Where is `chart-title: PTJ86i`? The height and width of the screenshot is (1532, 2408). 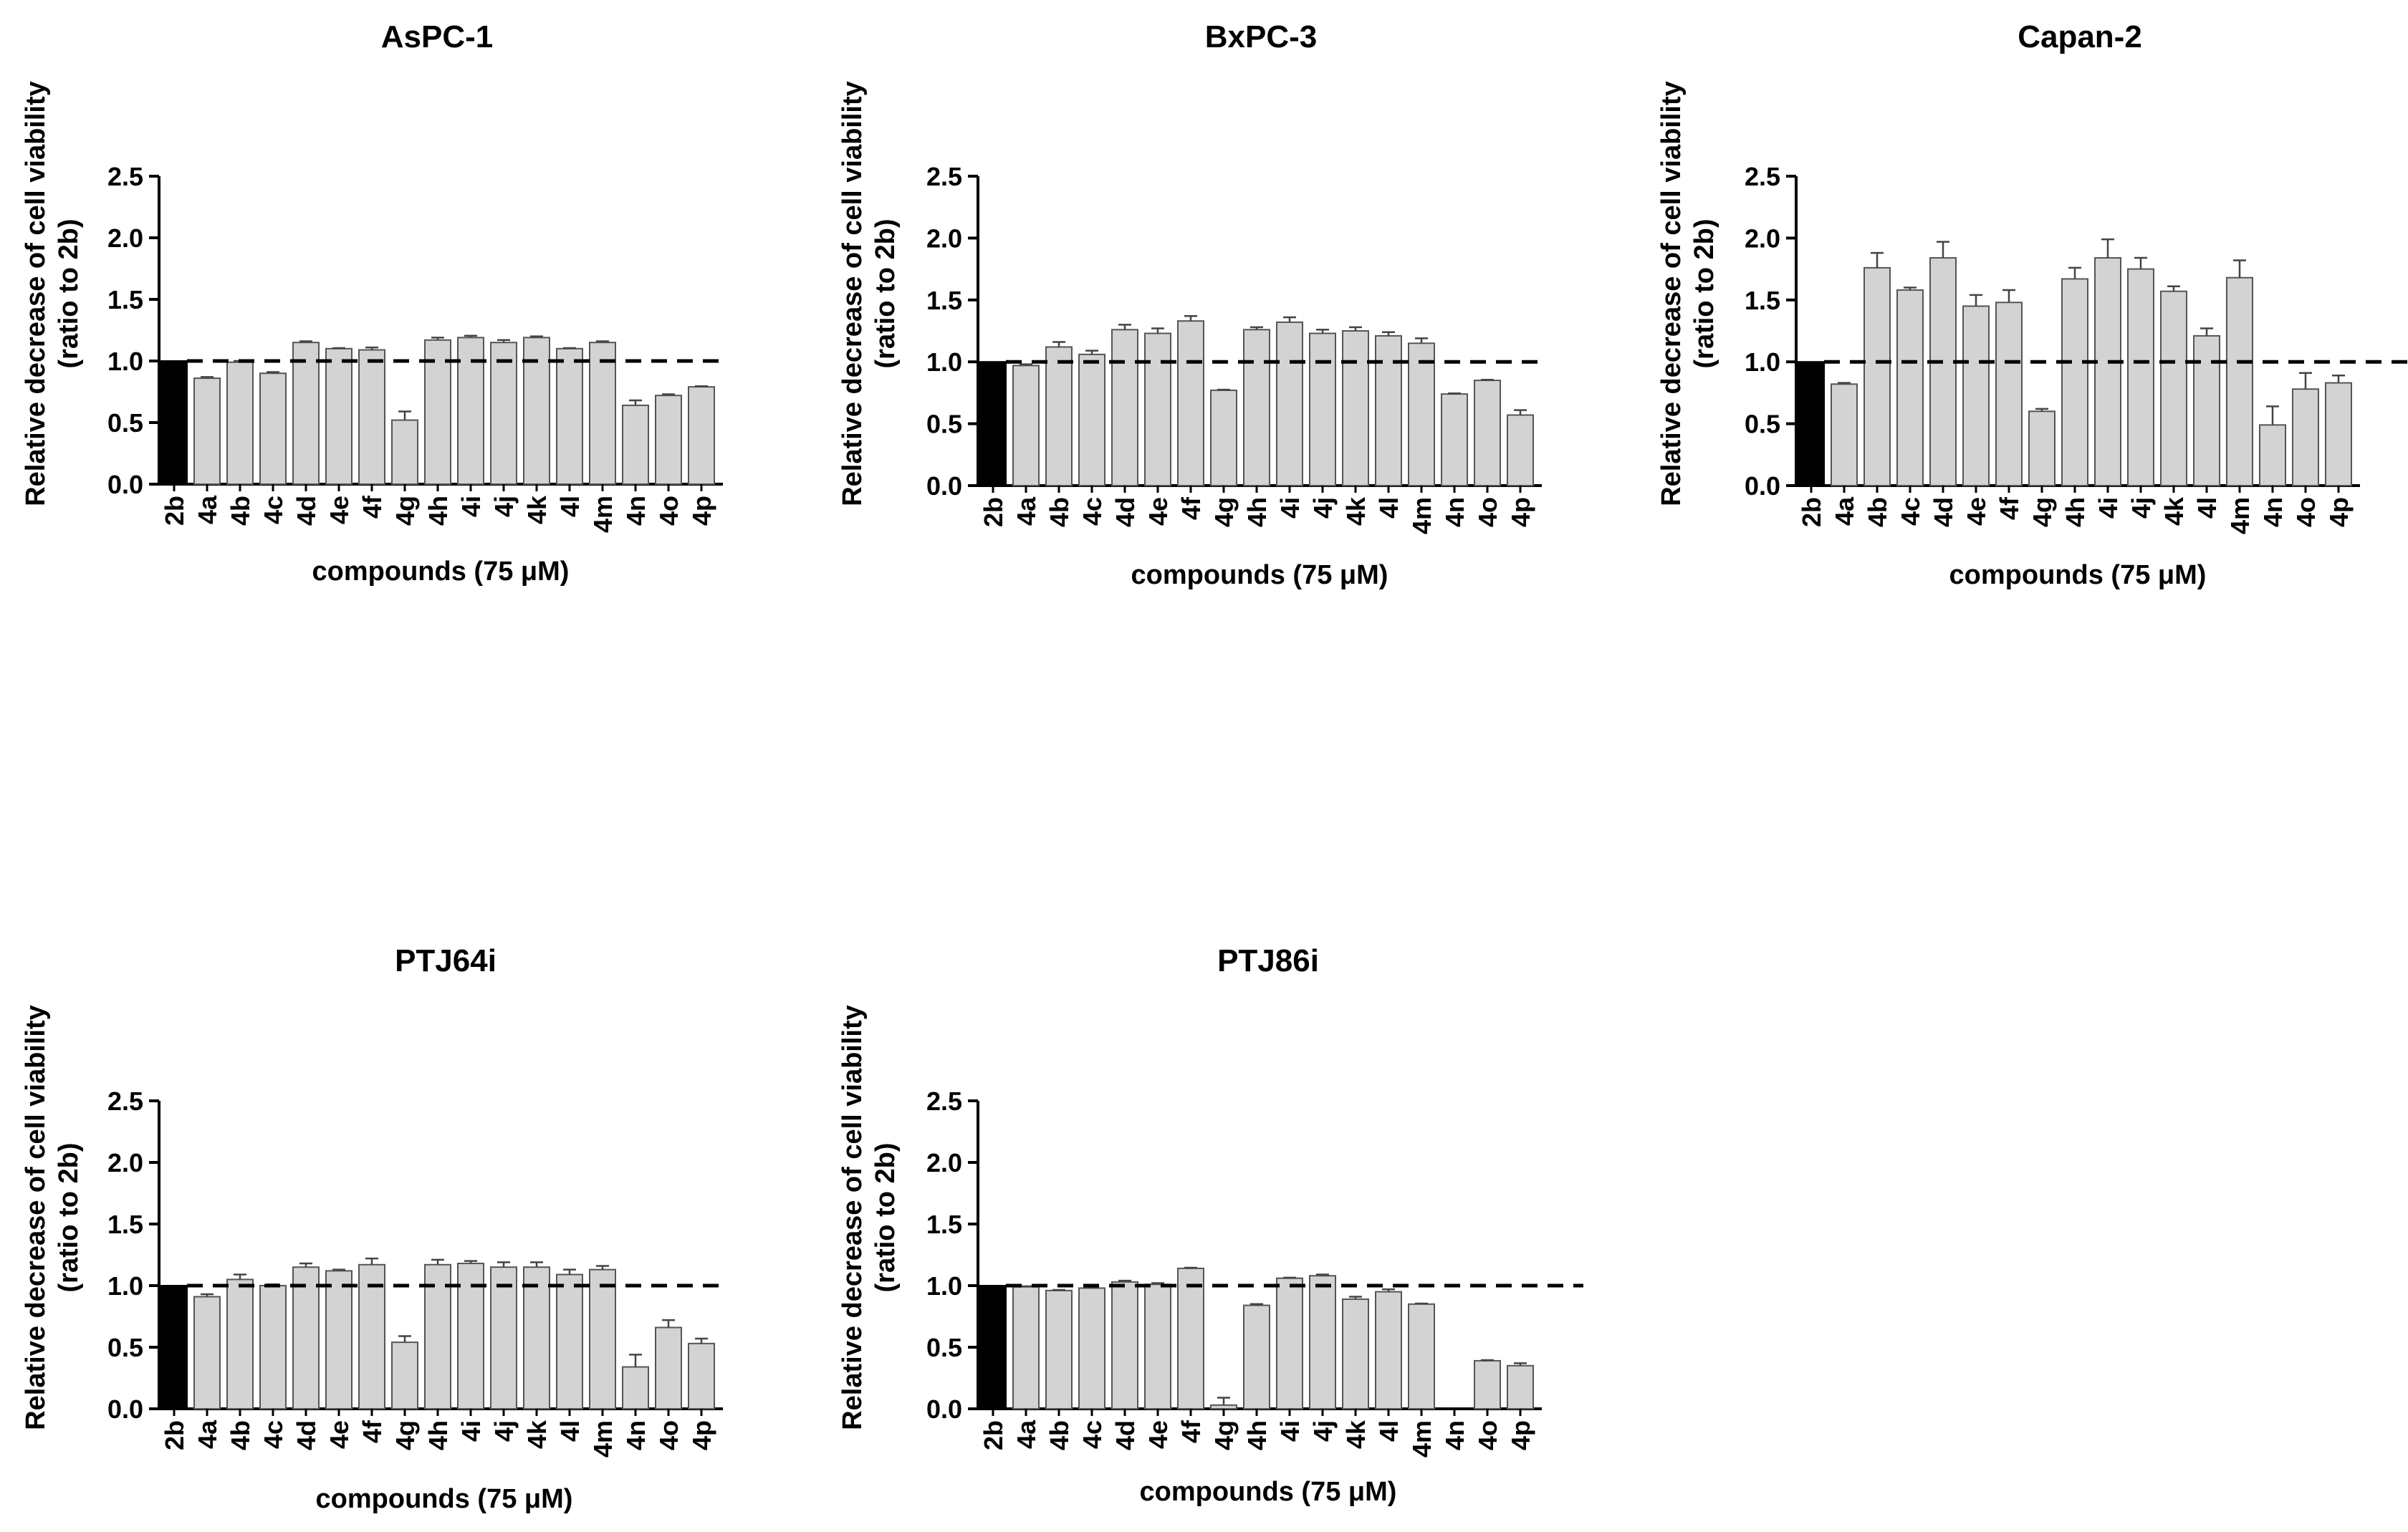
chart-title: PTJ86i is located at coordinates (1268, 961).